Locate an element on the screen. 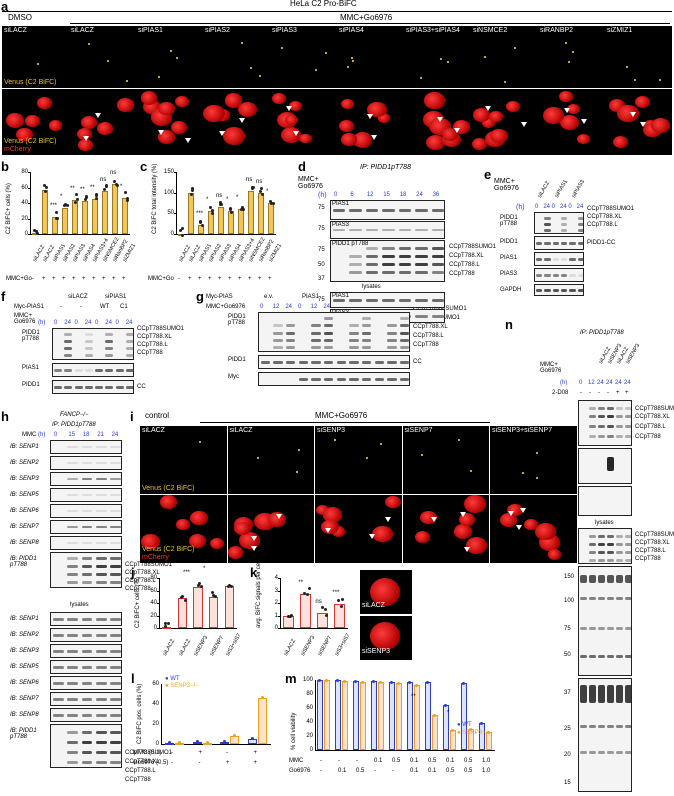  group-label: siPIAS1 is located at coordinates (116, 297).